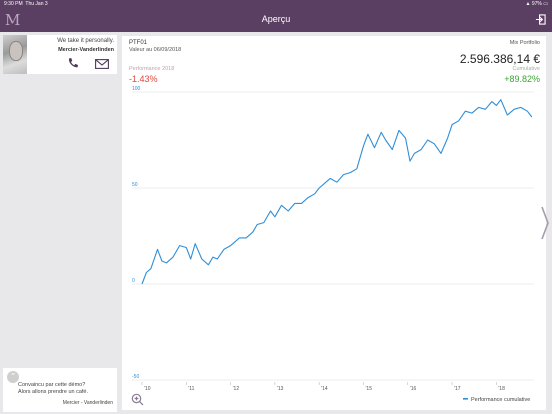 This screenshot has width=552, height=414. Describe the element at coordinates (13, 377) in the screenshot. I see `quote-icon: “` at that location.